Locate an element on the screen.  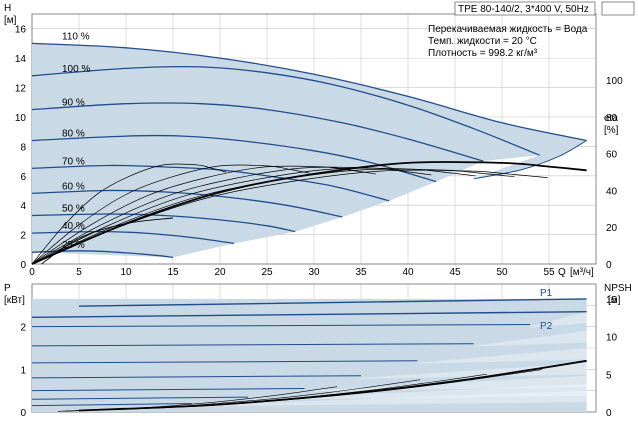
x-tick-label: 0 is located at coordinates (32, 272).